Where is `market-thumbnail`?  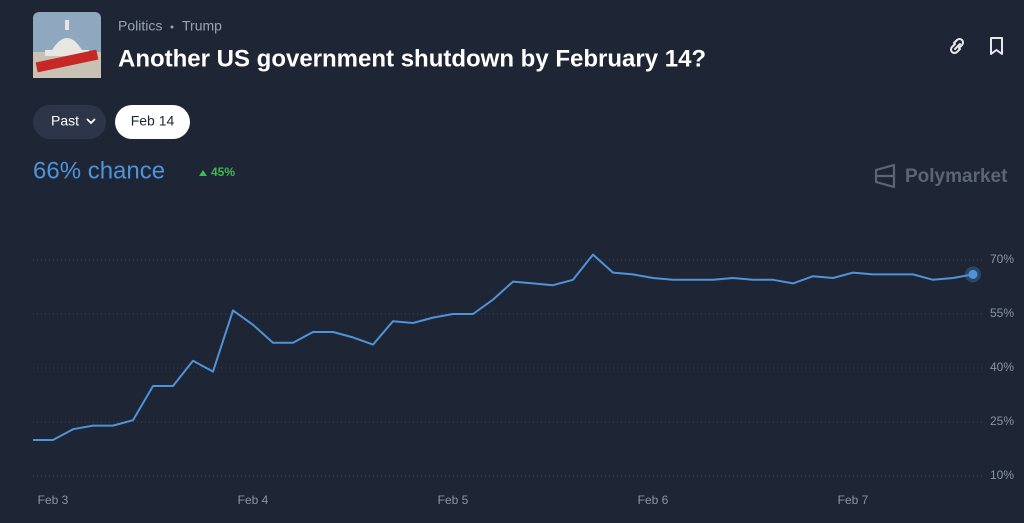 market-thumbnail is located at coordinates (67, 45).